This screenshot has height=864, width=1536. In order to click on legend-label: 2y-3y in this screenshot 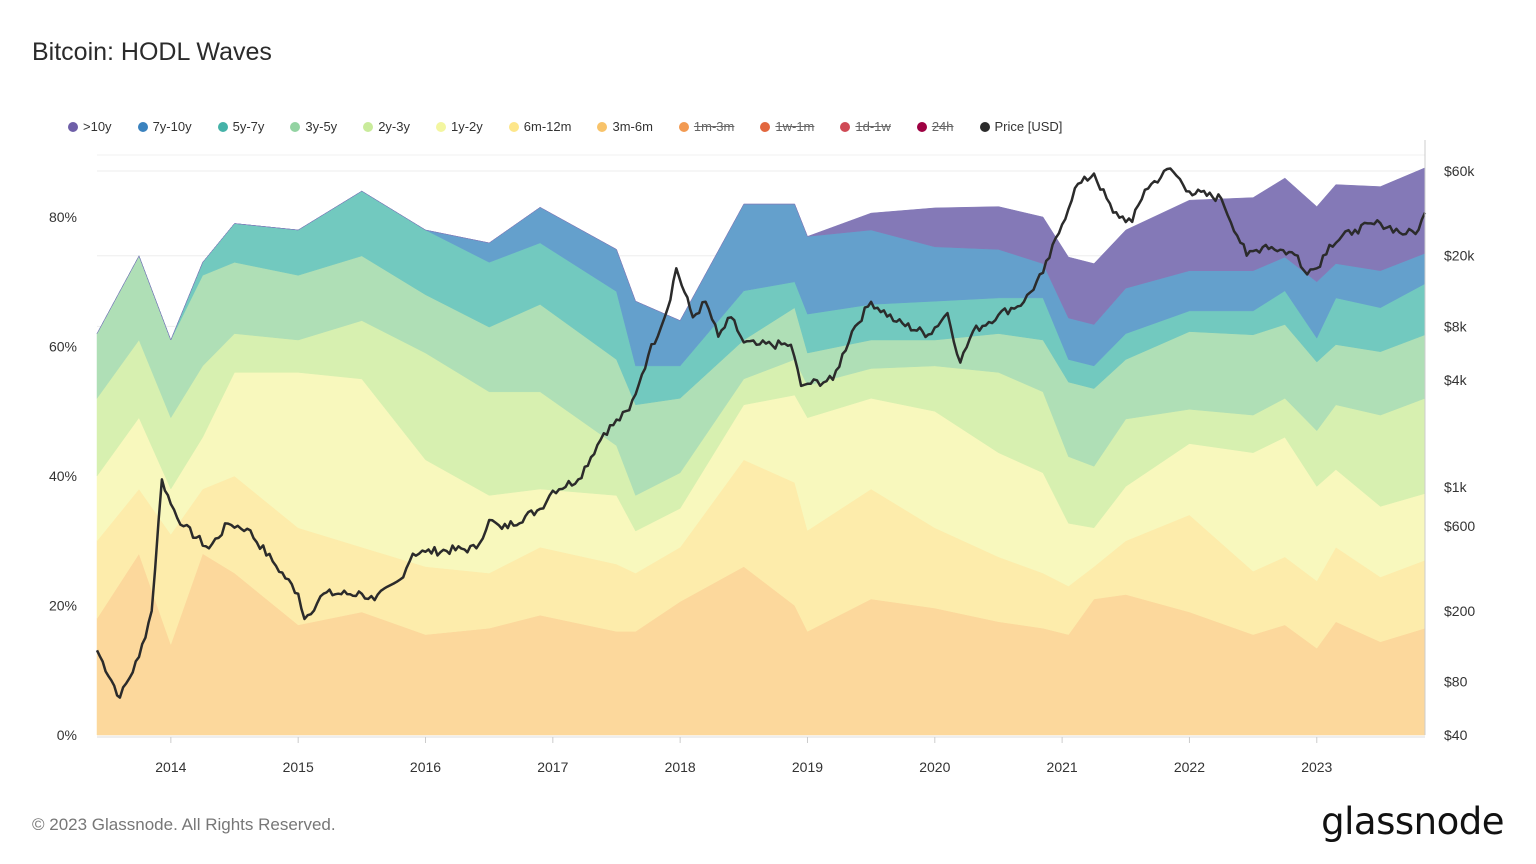, I will do `click(394, 126)`.